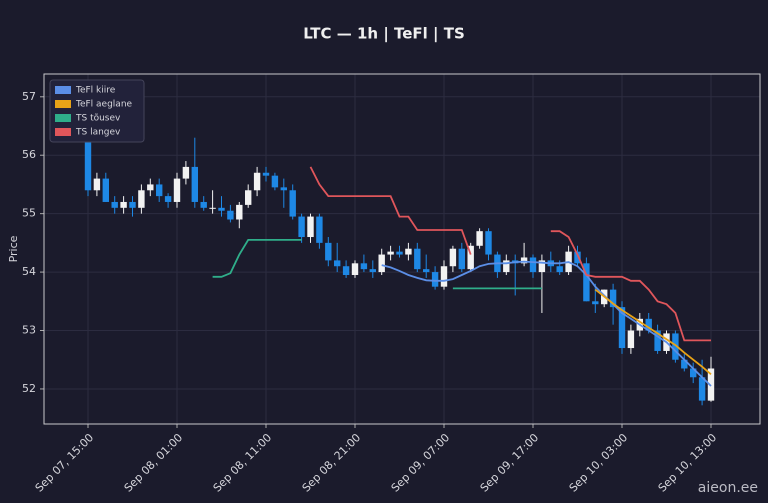 The height and width of the screenshot is (503, 768). I want to click on y-tick-label: 55, so click(29, 213).